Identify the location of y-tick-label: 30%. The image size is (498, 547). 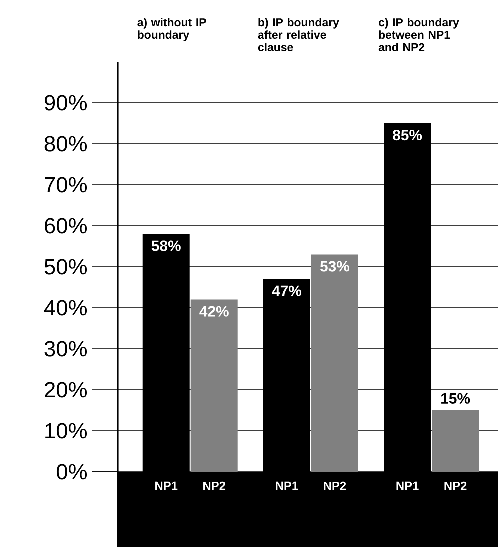
(66, 349).